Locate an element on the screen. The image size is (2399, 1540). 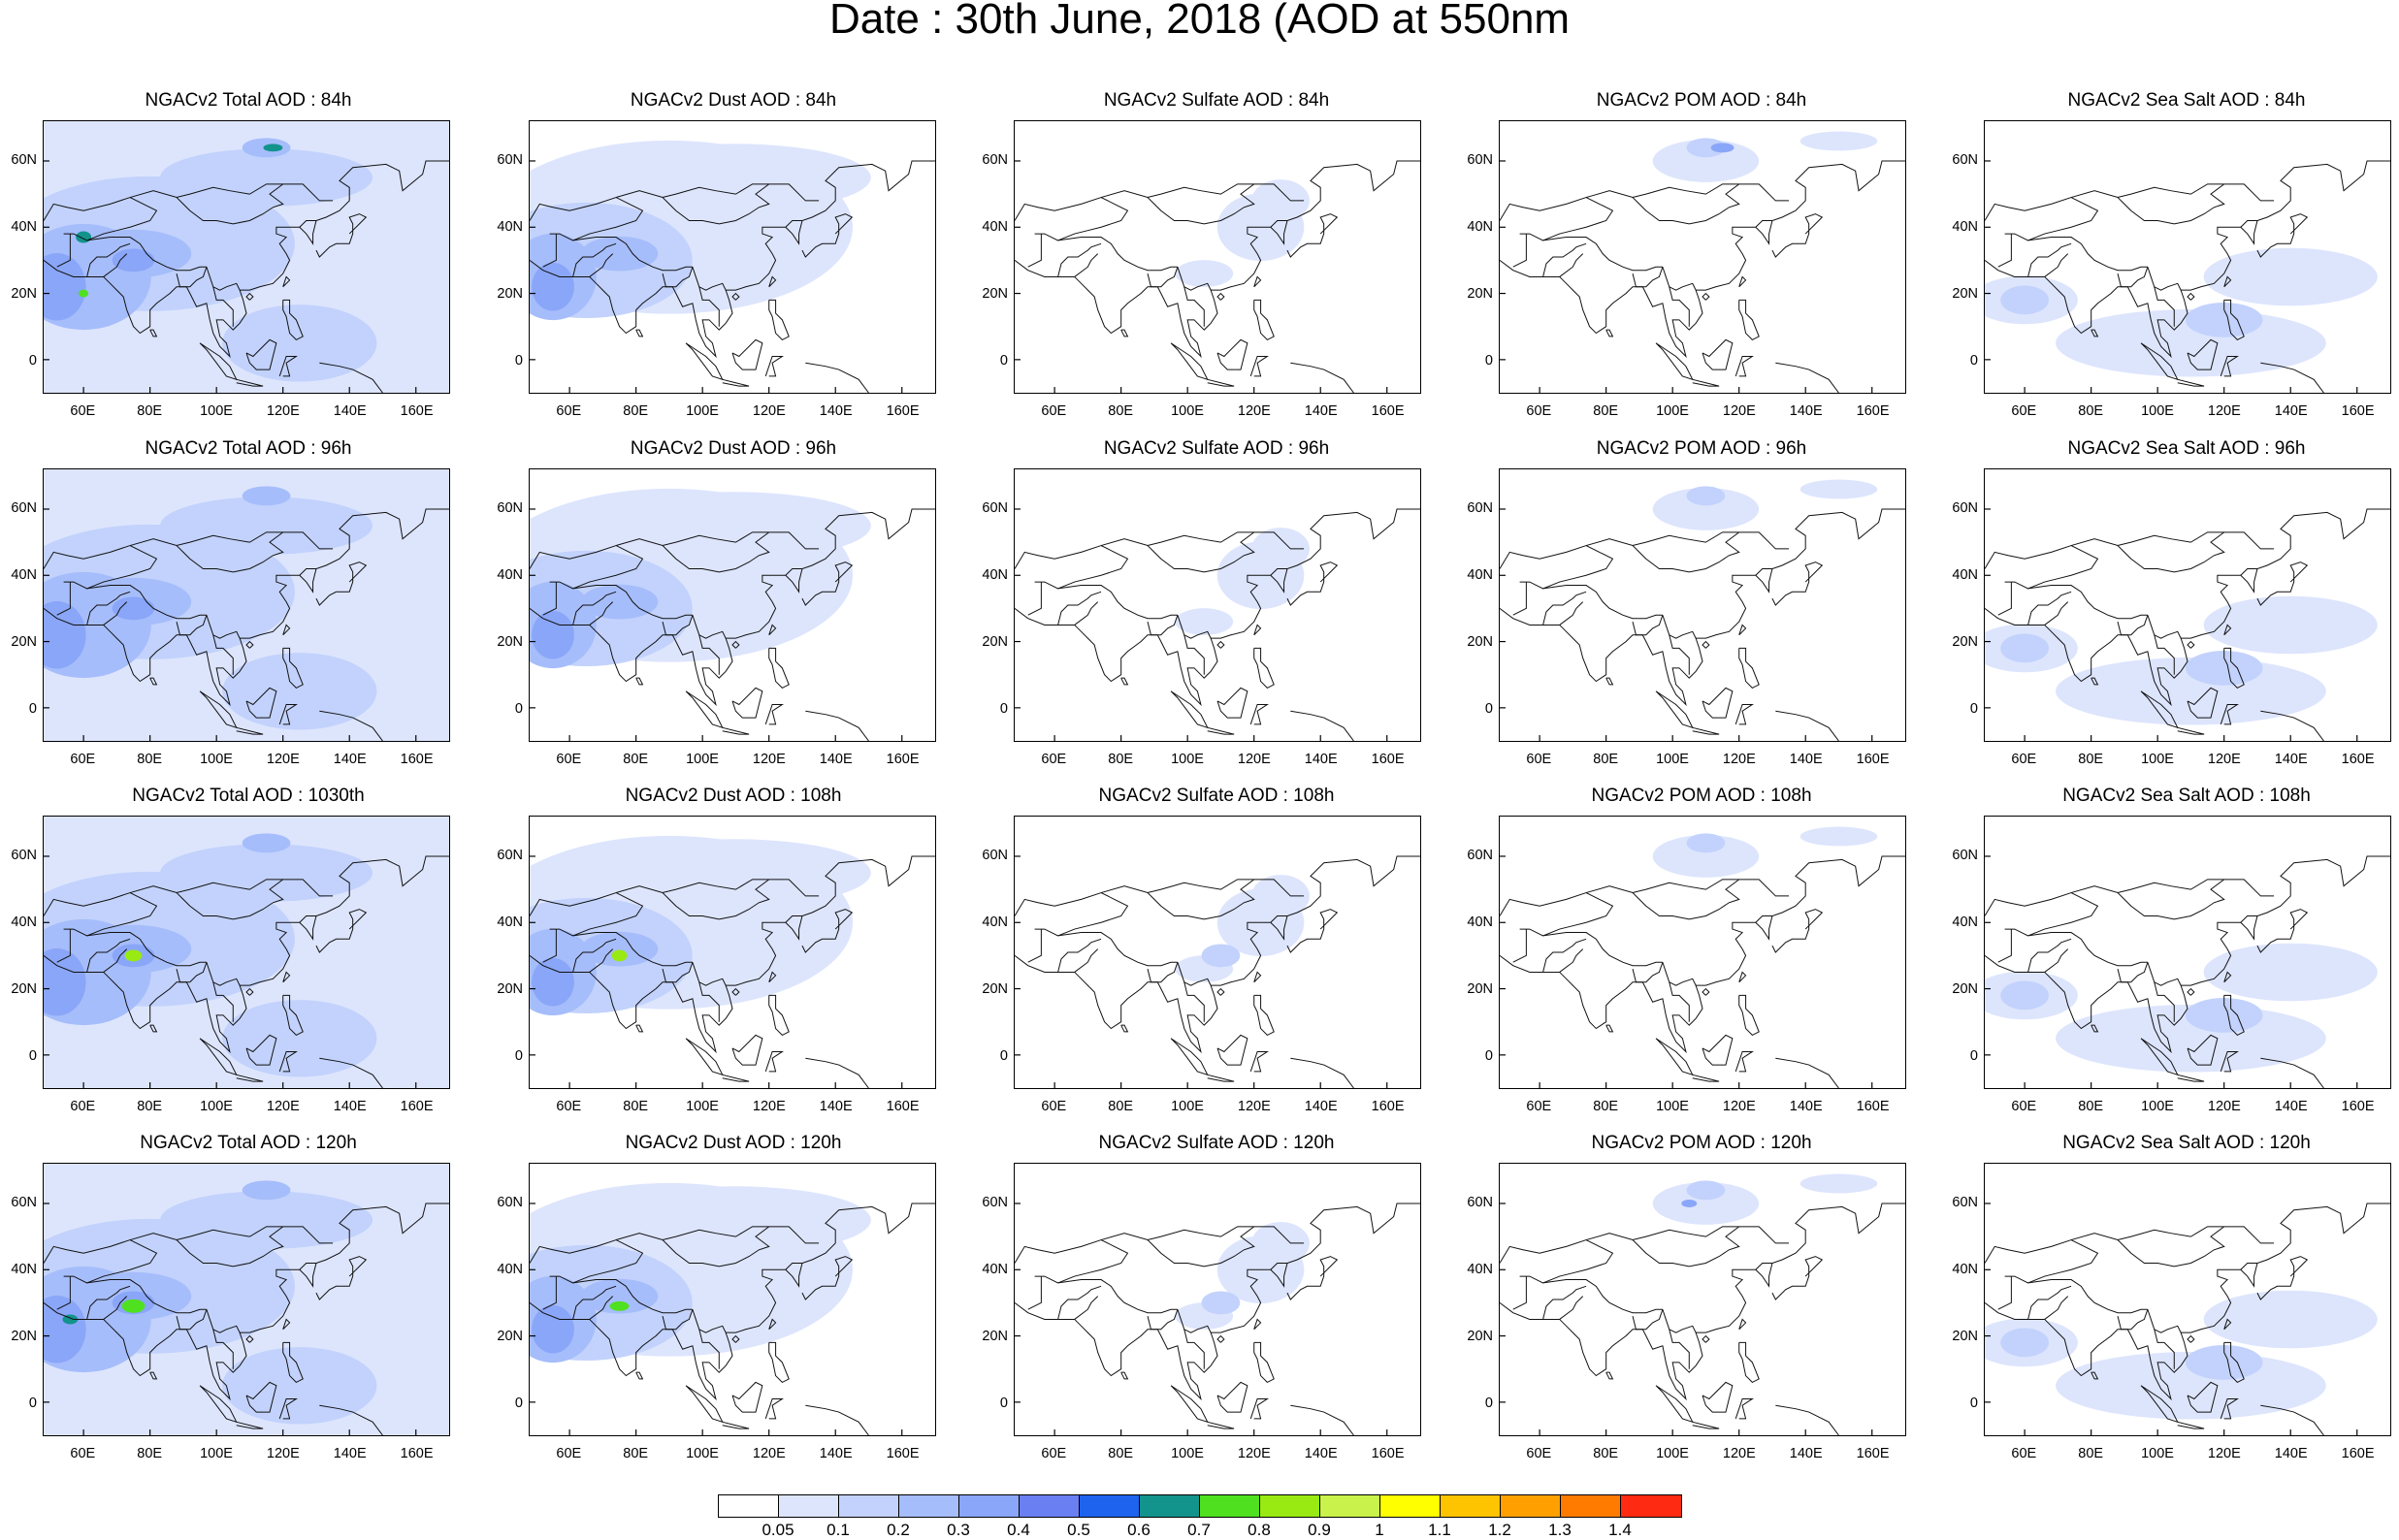
map-panel-seasalt is located at coordinates (2188, 1299).